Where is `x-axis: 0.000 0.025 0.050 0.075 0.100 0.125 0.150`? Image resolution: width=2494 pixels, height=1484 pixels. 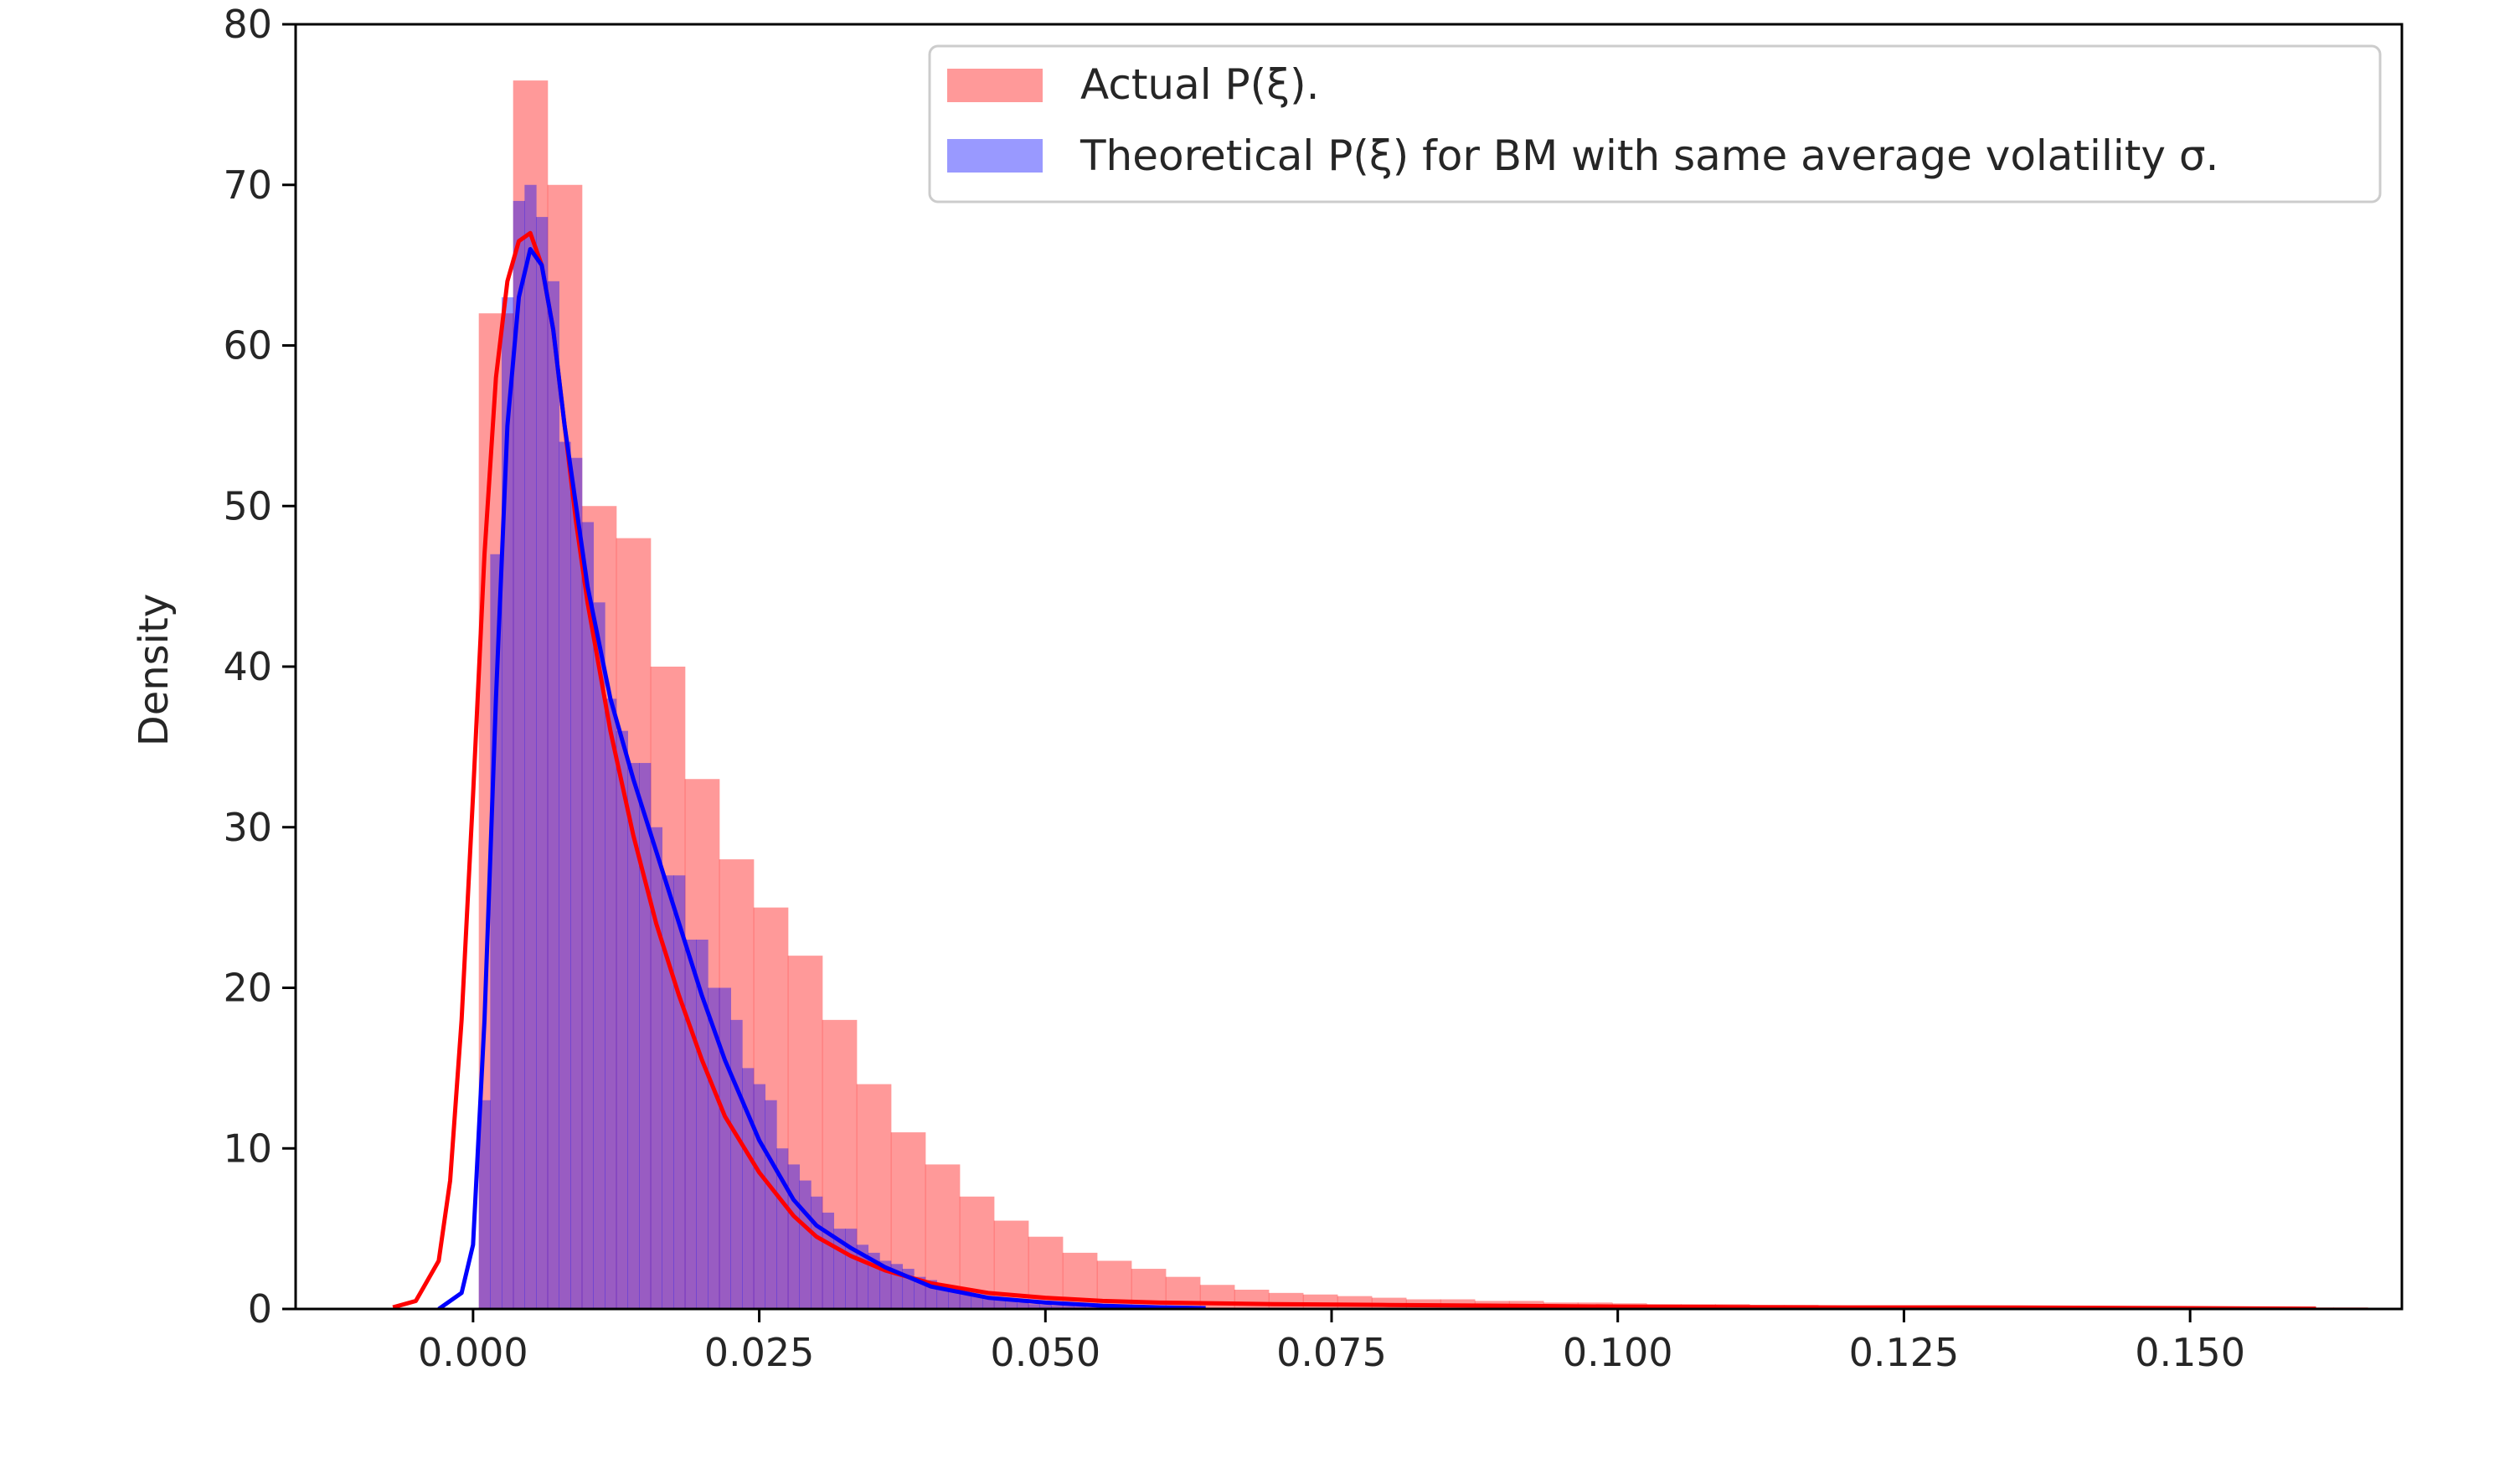
x-axis: 0.000 0.025 0.050 0.075 0.100 0.125 0.150 is located at coordinates (1331, 1342).